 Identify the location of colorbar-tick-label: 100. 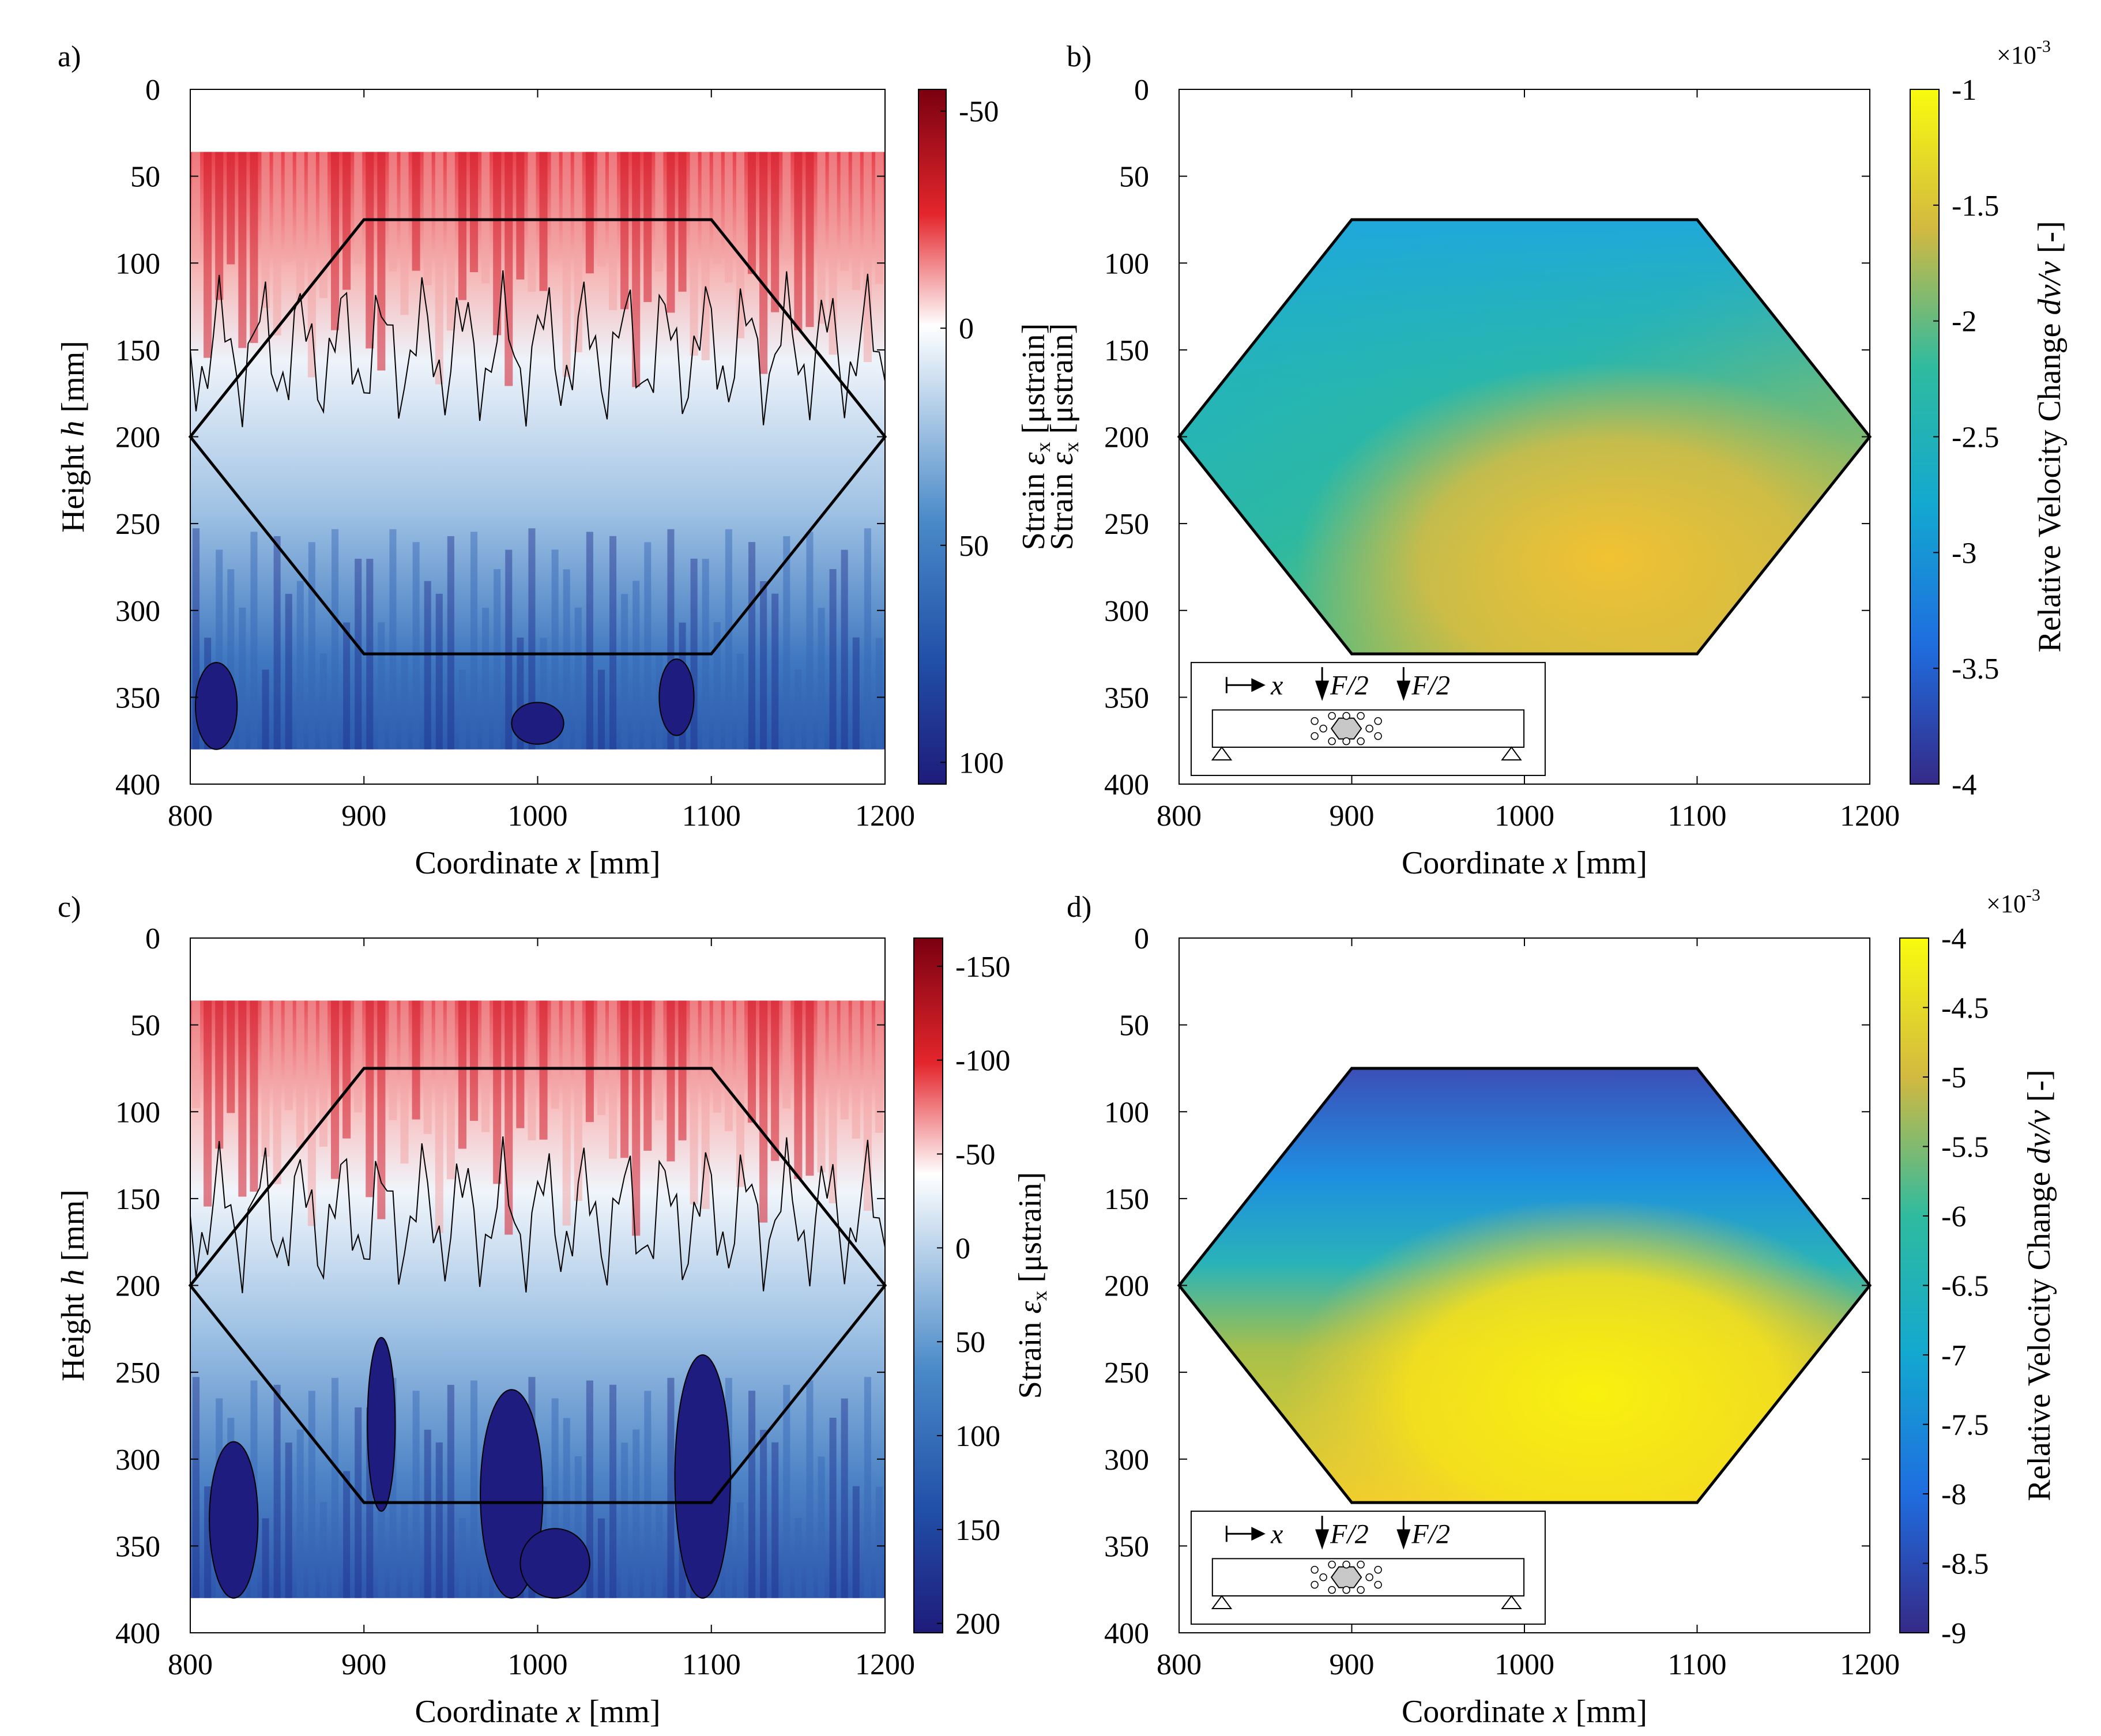
(977, 1436).